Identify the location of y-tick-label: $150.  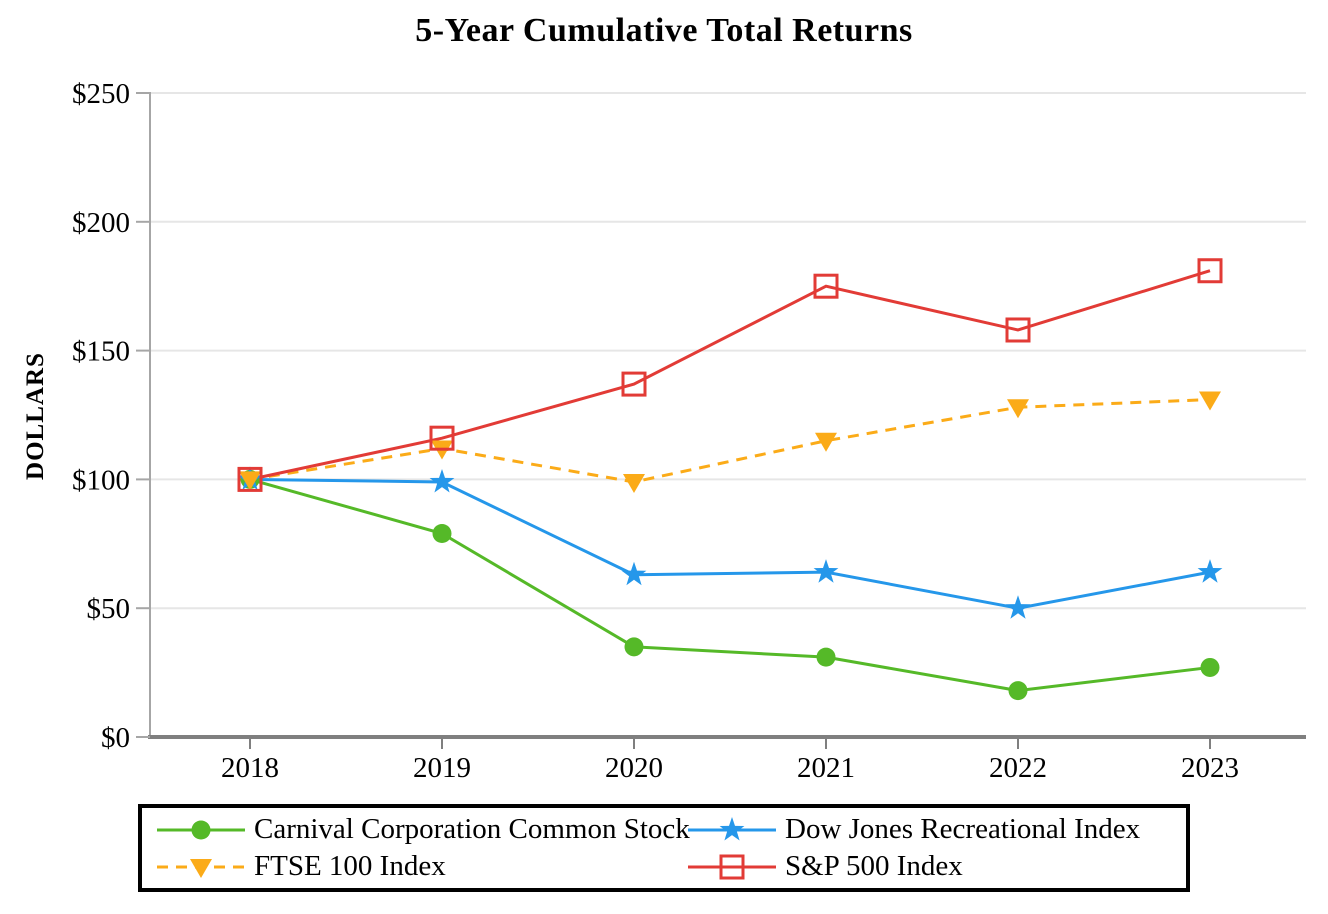
(101, 352).